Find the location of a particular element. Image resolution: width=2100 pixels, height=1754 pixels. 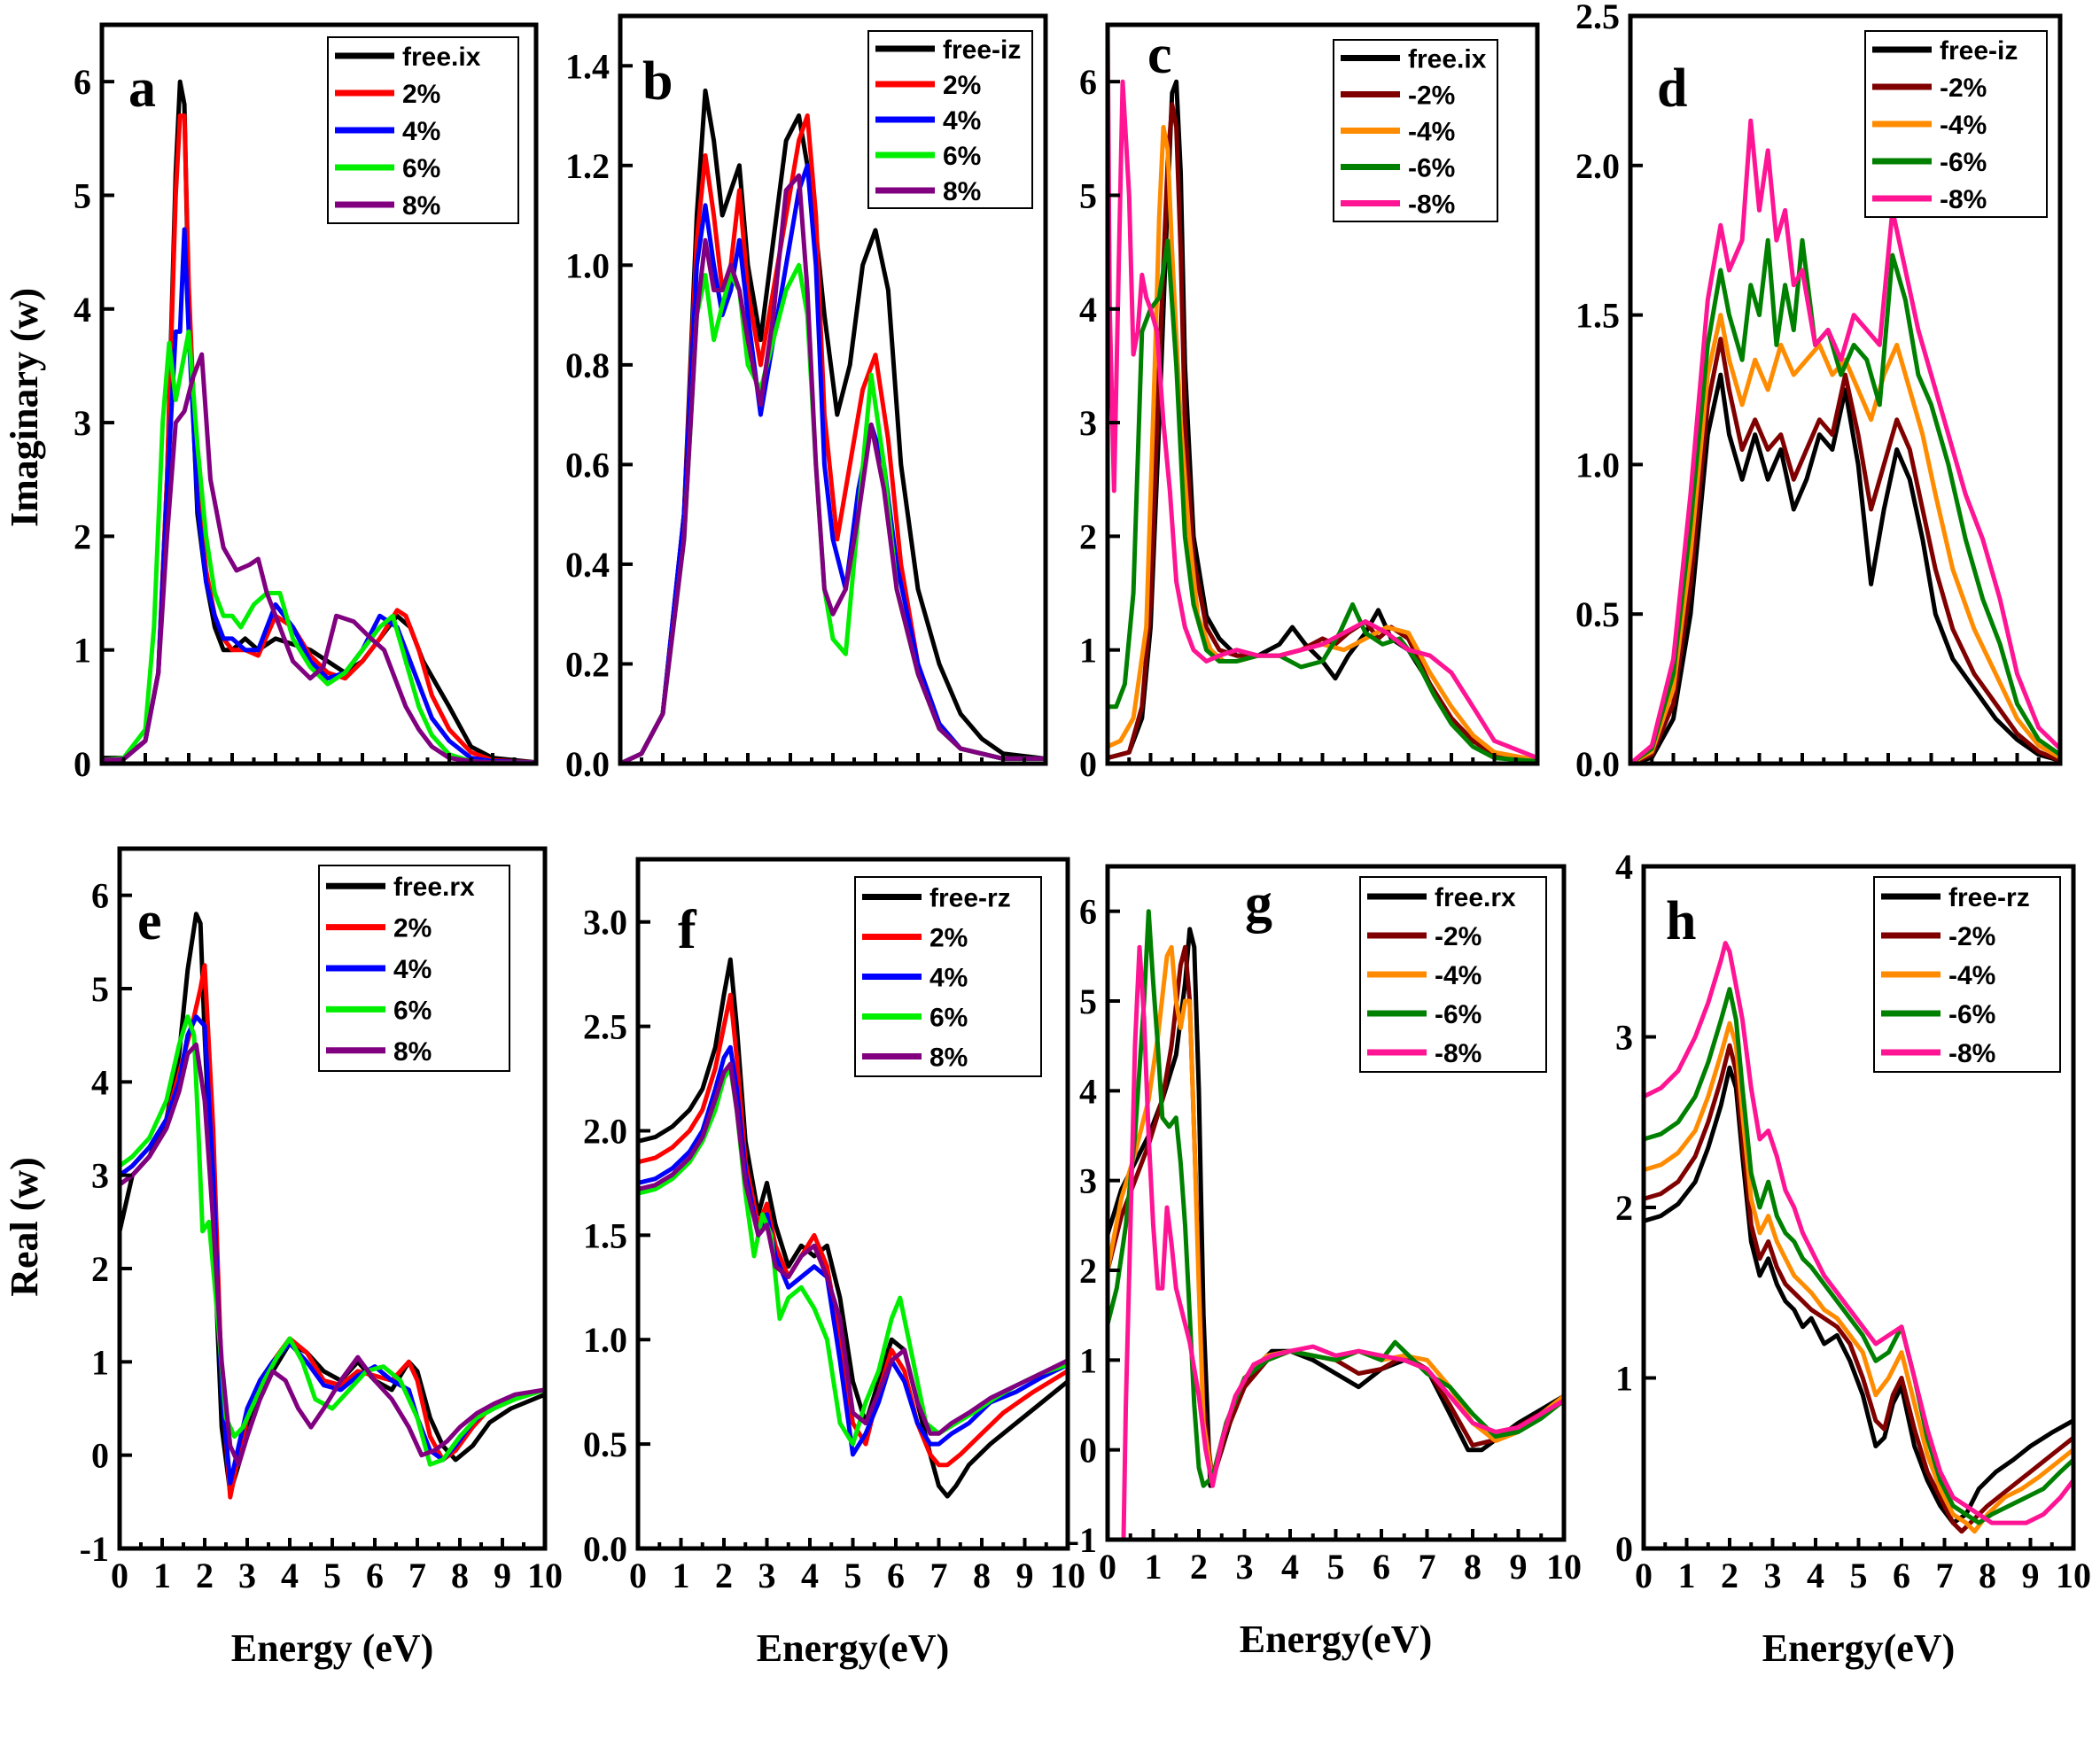

panel-e-legend-label-0: free.rx is located at coordinates (434, 888).